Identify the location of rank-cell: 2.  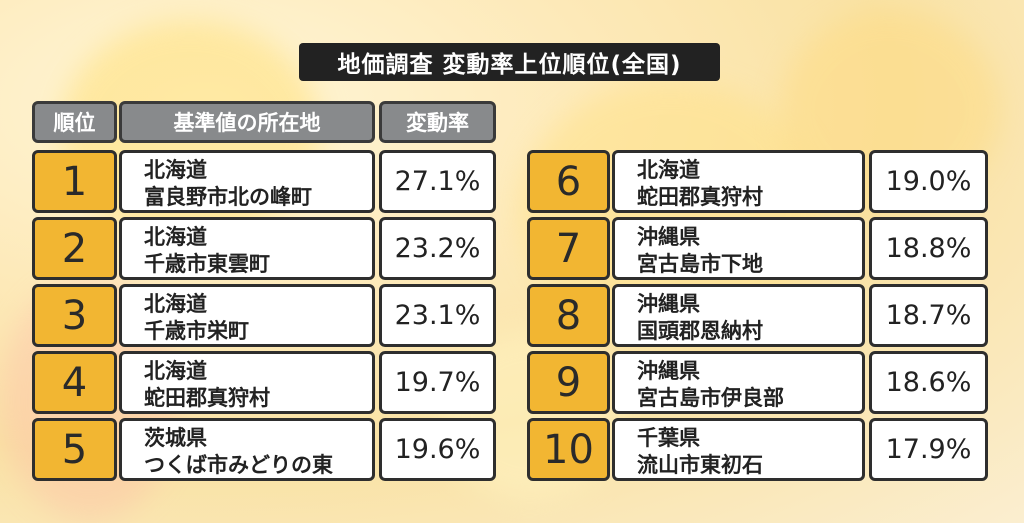
(74, 248).